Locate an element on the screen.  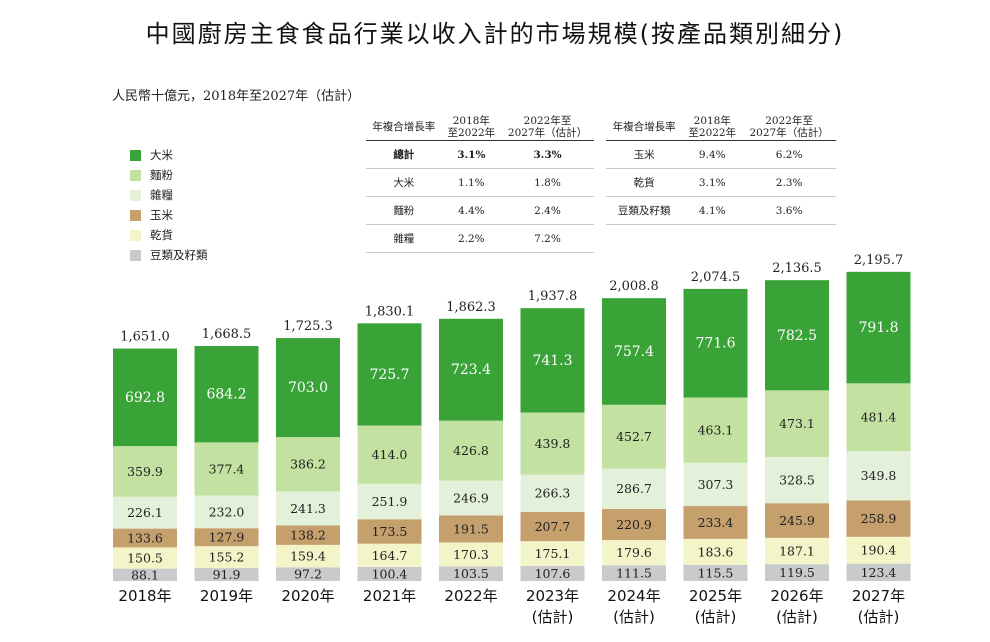
total-label: 1,862.3 is located at coordinates (471, 307).